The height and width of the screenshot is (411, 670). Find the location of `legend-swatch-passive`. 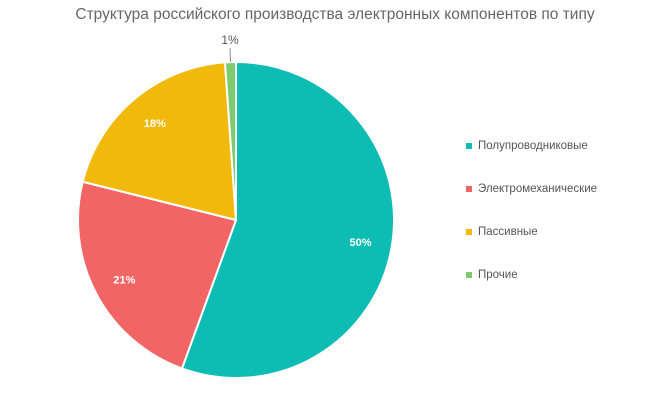

legend-swatch-passive is located at coordinates (469, 231).